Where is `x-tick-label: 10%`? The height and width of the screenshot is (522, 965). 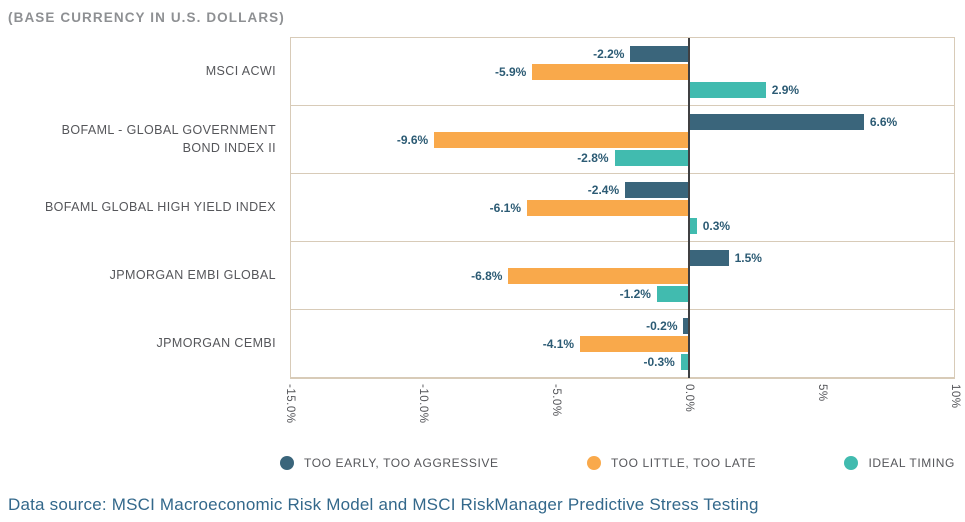
x-tick-label: 10% is located at coordinates (955, 396).